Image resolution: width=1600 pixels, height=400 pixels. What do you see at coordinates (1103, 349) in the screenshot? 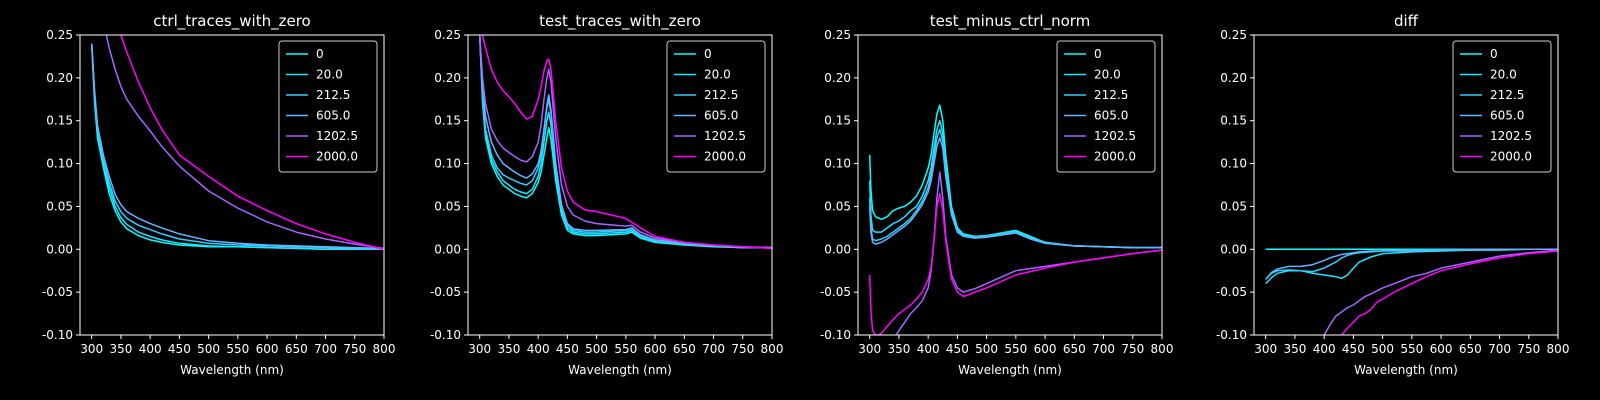
I see `x-tick-label: 700` at bounding box center [1103, 349].